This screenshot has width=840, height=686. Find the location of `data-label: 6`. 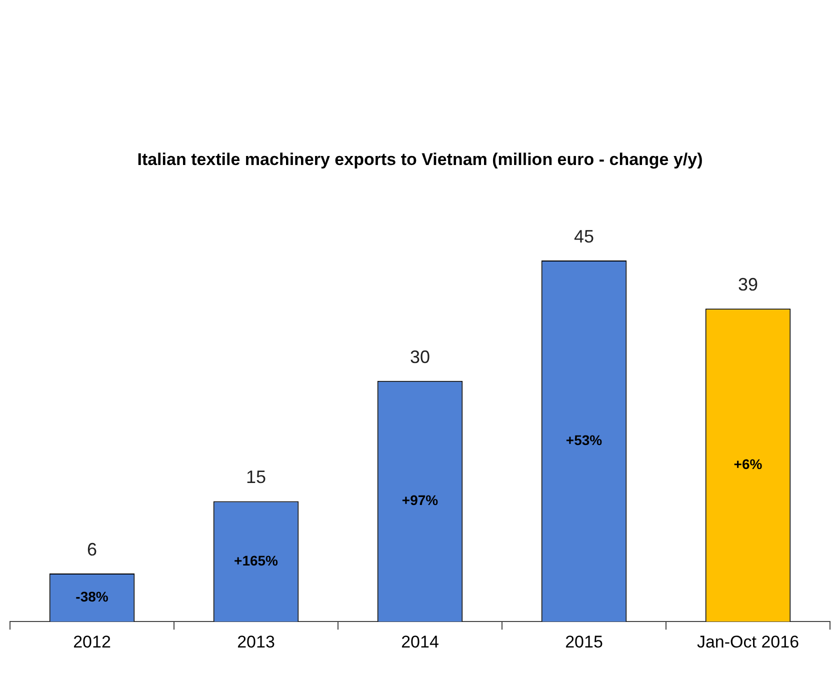

data-label: 6 is located at coordinates (92, 549).